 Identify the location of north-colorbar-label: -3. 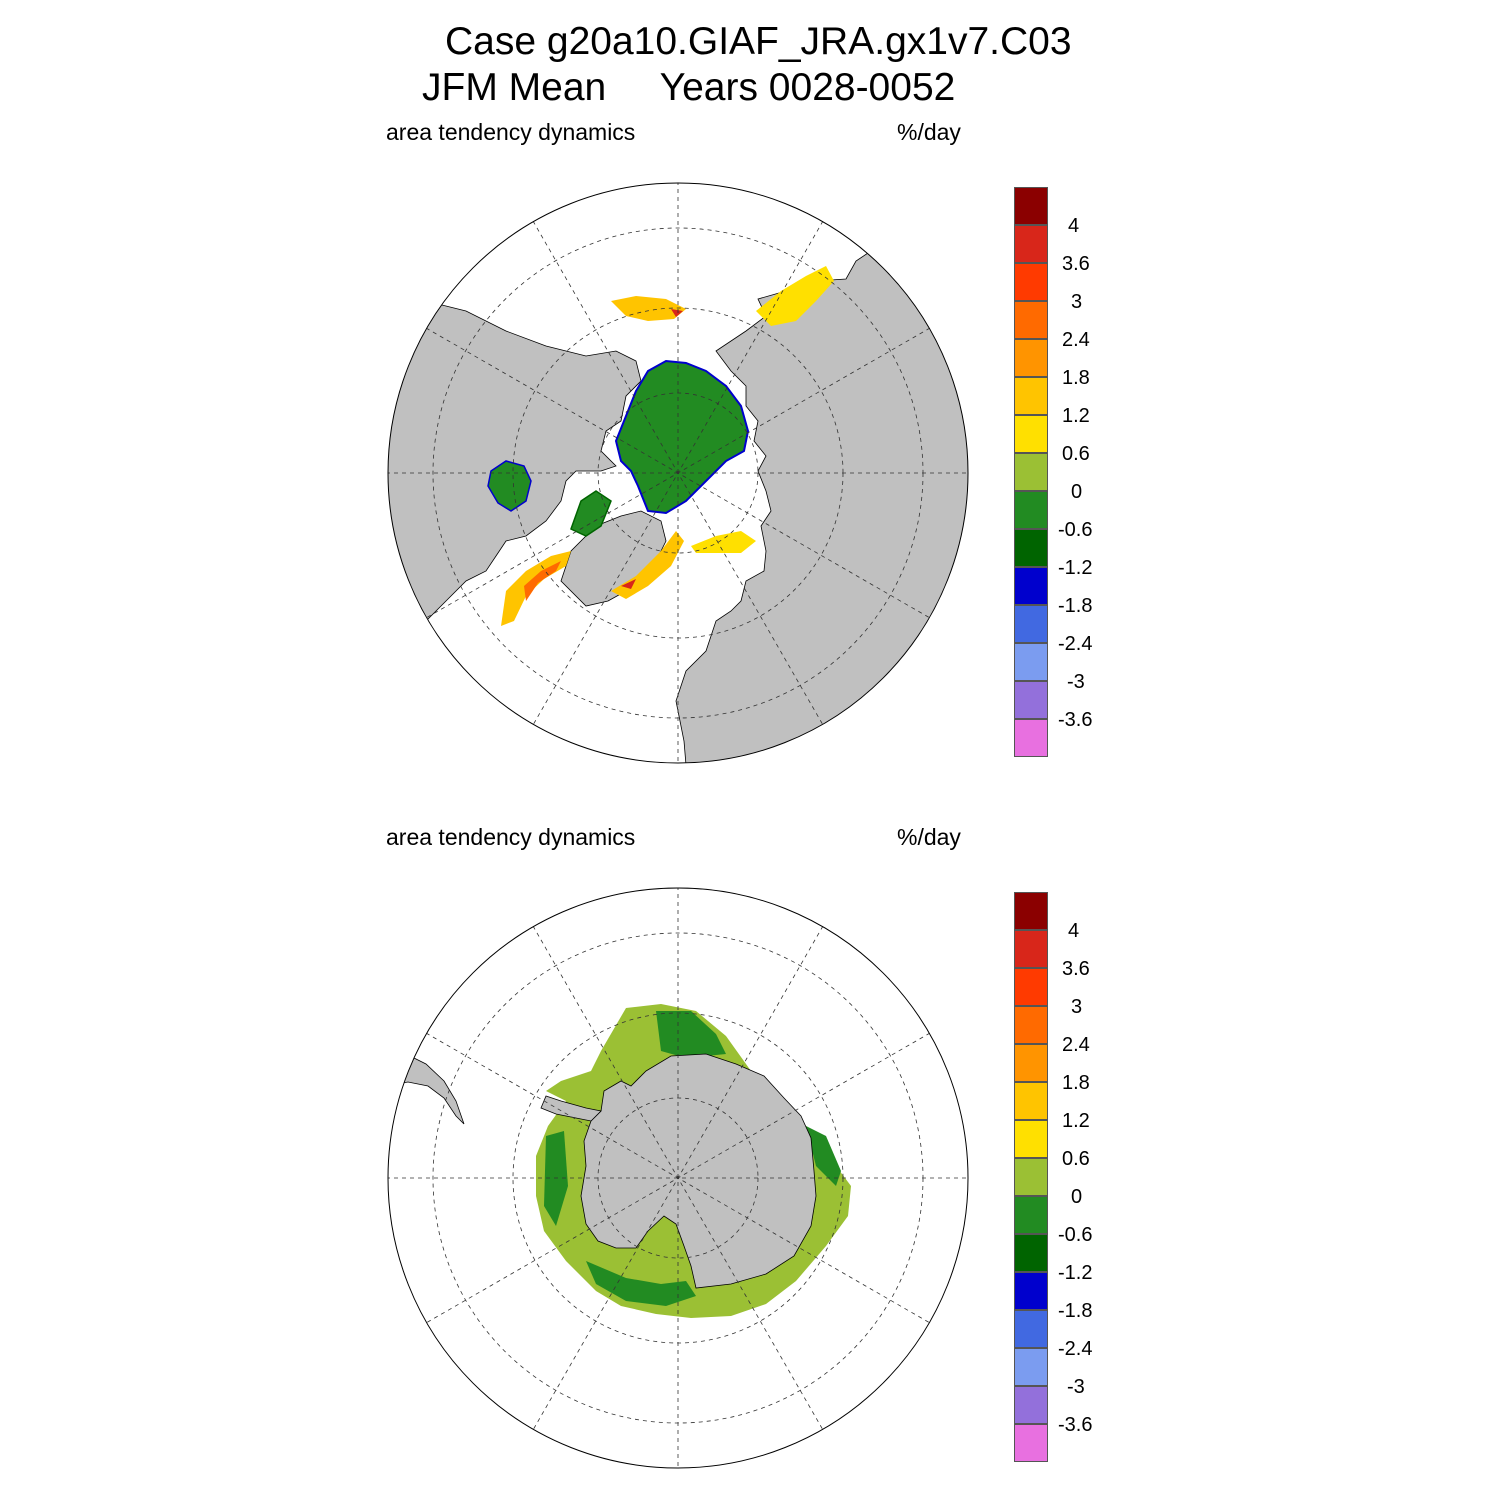
(1076, 682).